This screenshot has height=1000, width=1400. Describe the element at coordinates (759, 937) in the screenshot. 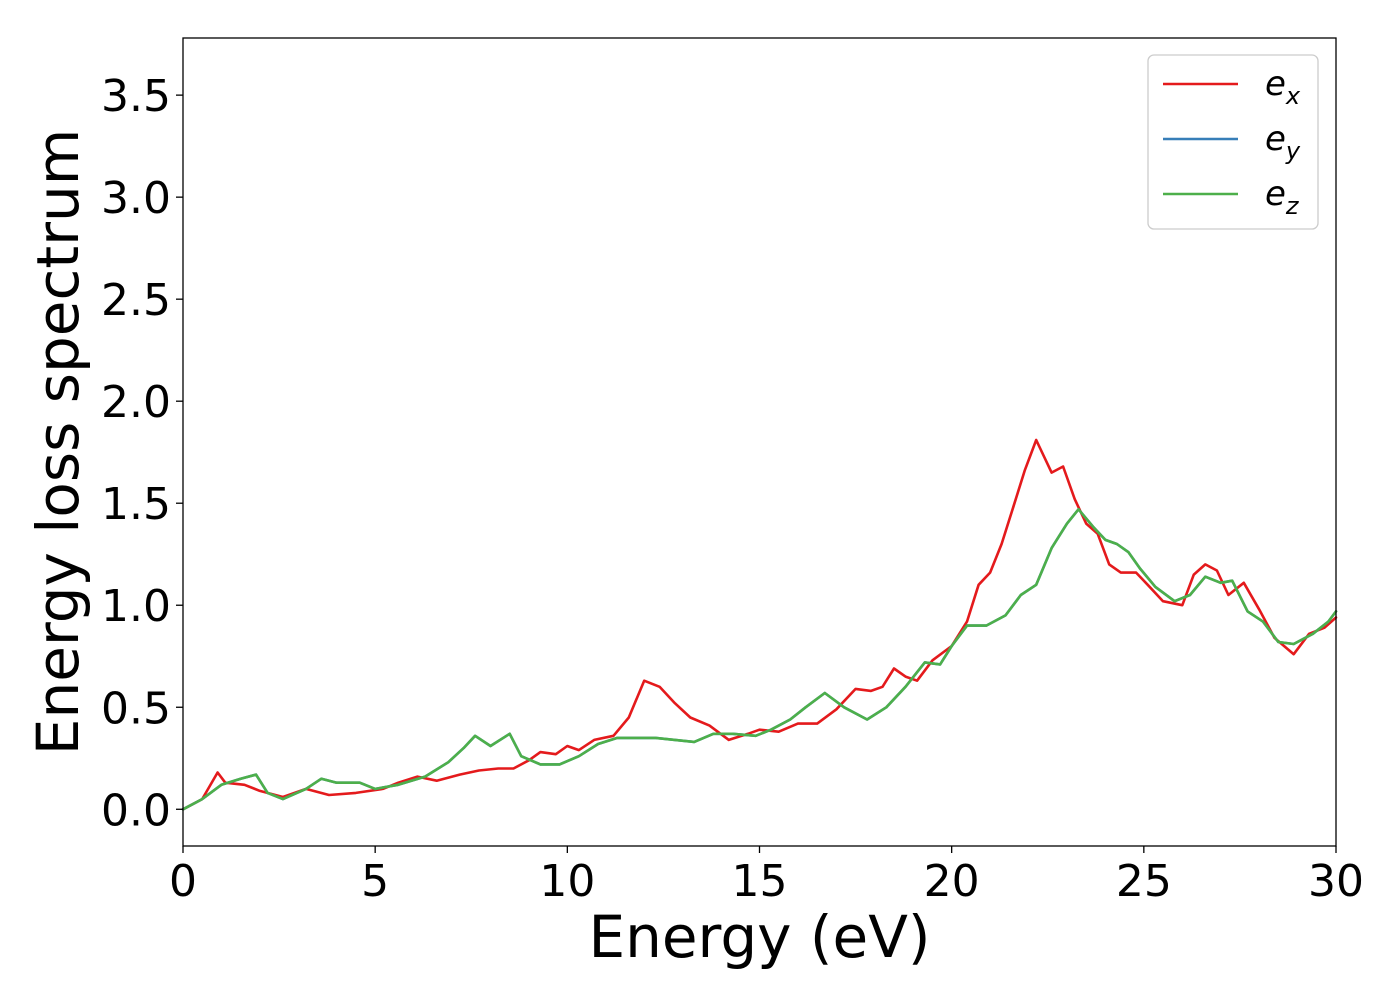

I see `x-axis-title: Energy (eV)` at that location.